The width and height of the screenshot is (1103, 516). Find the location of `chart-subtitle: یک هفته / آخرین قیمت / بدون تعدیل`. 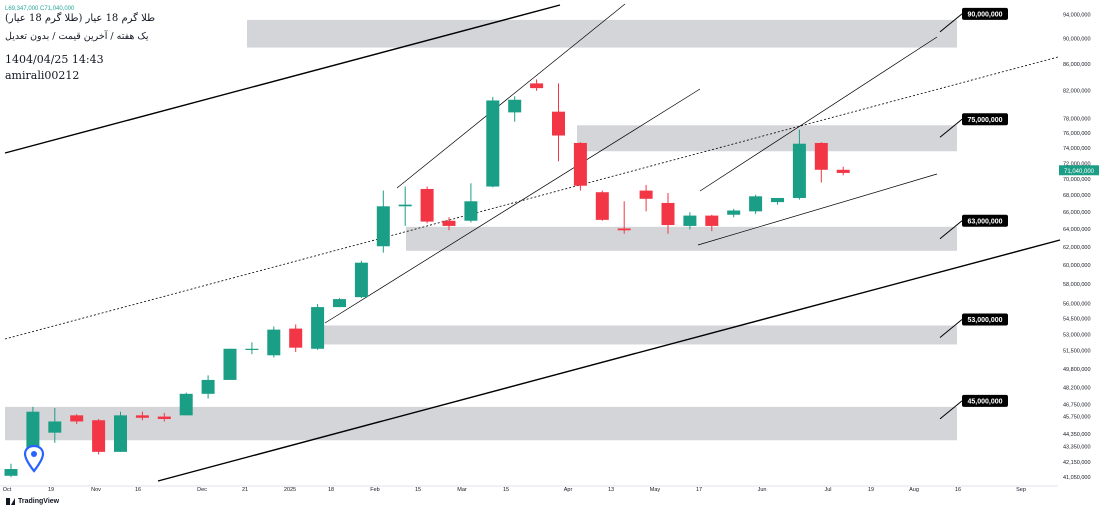

chart-subtitle: یک هفته / آخرین قیمت / بدون تعدیل is located at coordinates (77, 36).